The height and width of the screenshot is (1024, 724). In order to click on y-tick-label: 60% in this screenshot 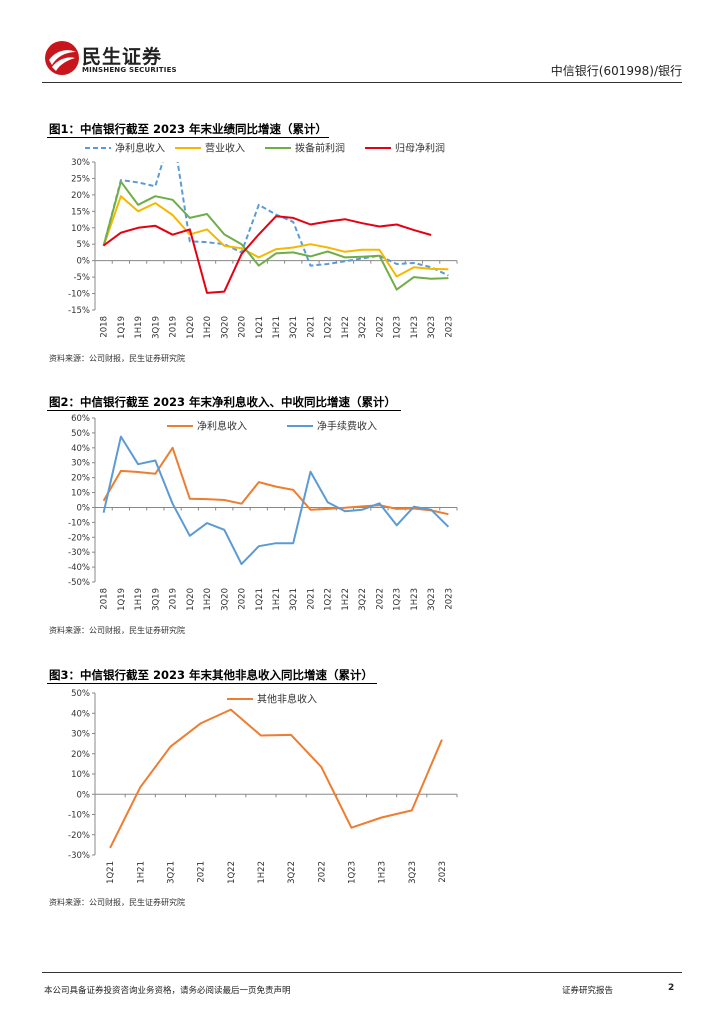, I will do `click(80, 419)`.